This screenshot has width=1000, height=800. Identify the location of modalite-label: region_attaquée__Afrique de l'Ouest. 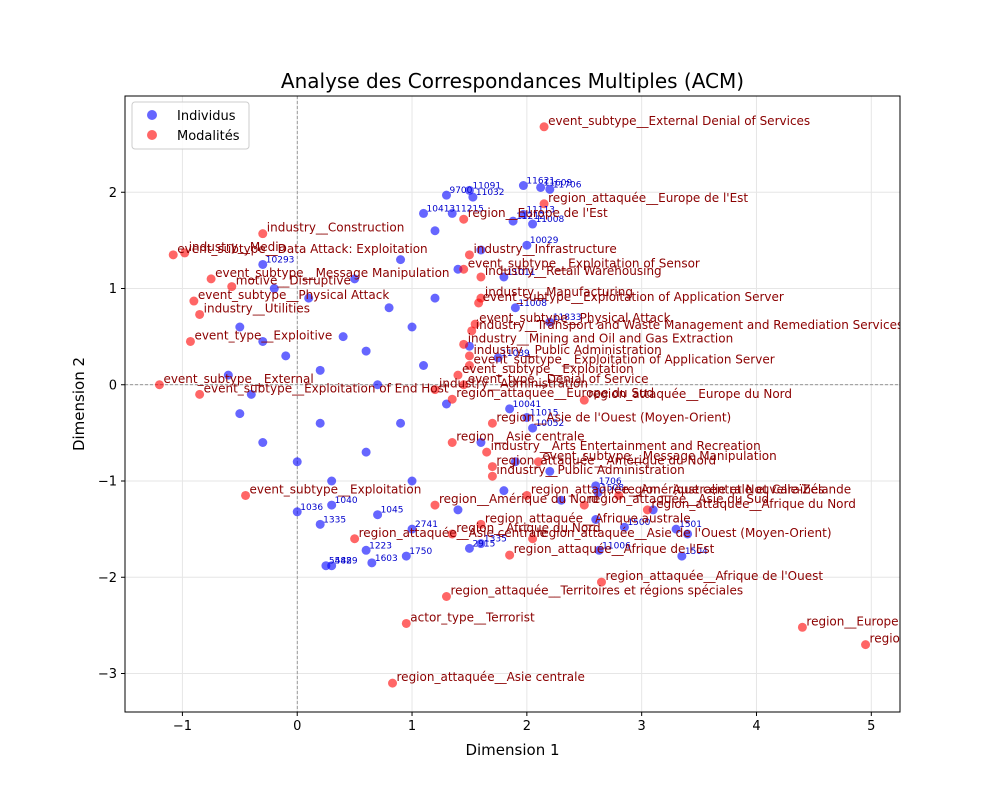
(714, 576).